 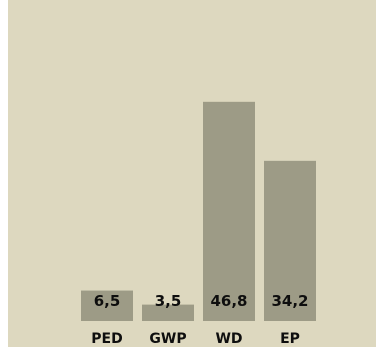 What do you see at coordinates (106, 339) in the screenshot?
I see `category-label-ped: PED` at bounding box center [106, 339].